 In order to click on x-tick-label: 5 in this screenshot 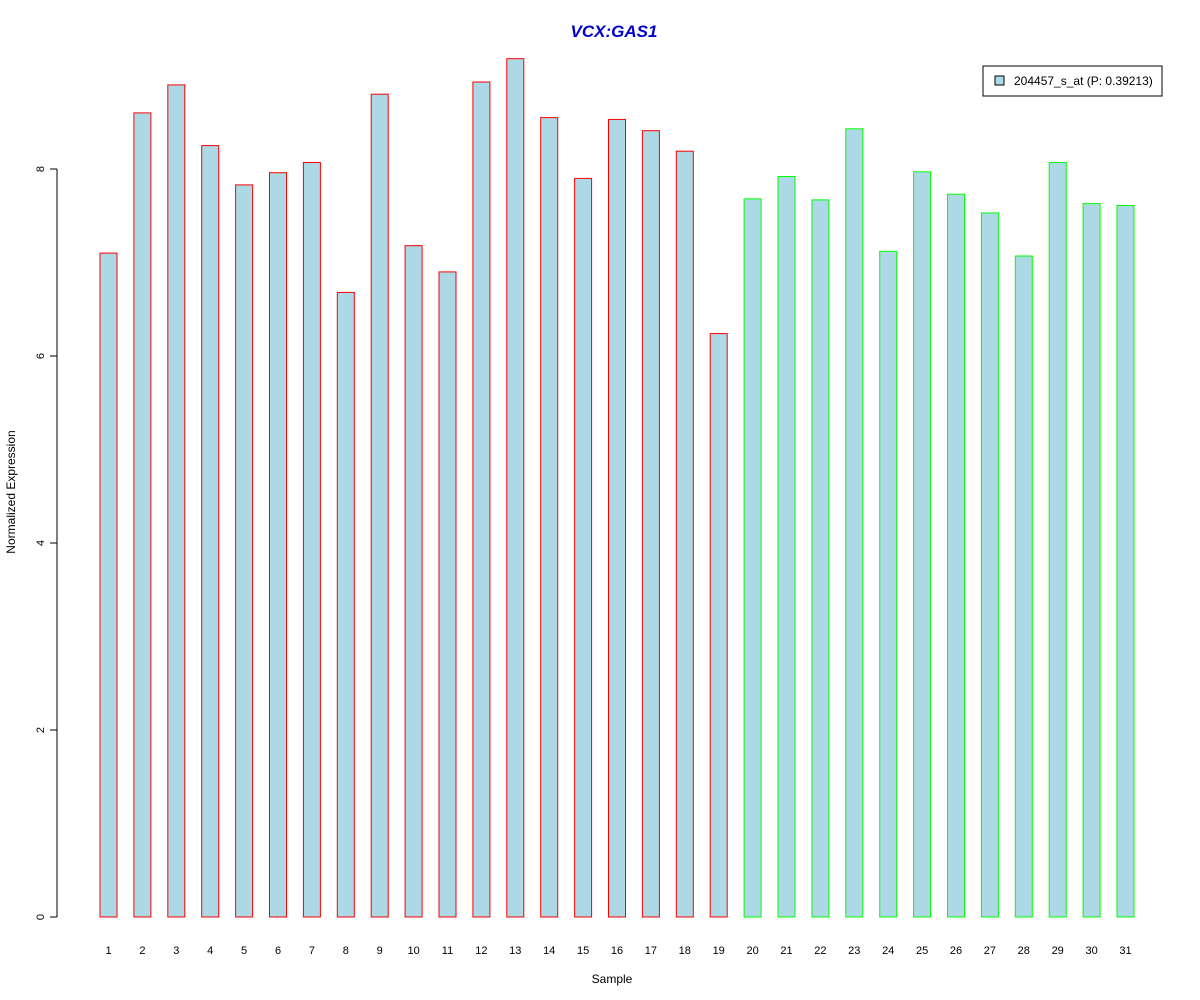, I will do `click(244, 951)`.